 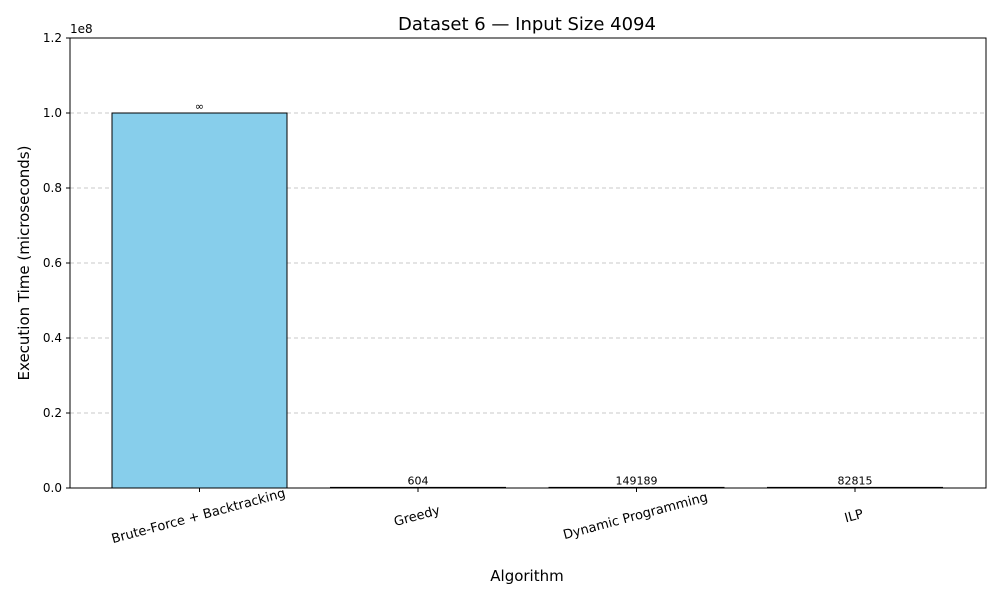 What do you see at coordinates (526, 576) in the screenshot?
I see `x-axis-title: Algorithm` at bounding box center [526, 576].